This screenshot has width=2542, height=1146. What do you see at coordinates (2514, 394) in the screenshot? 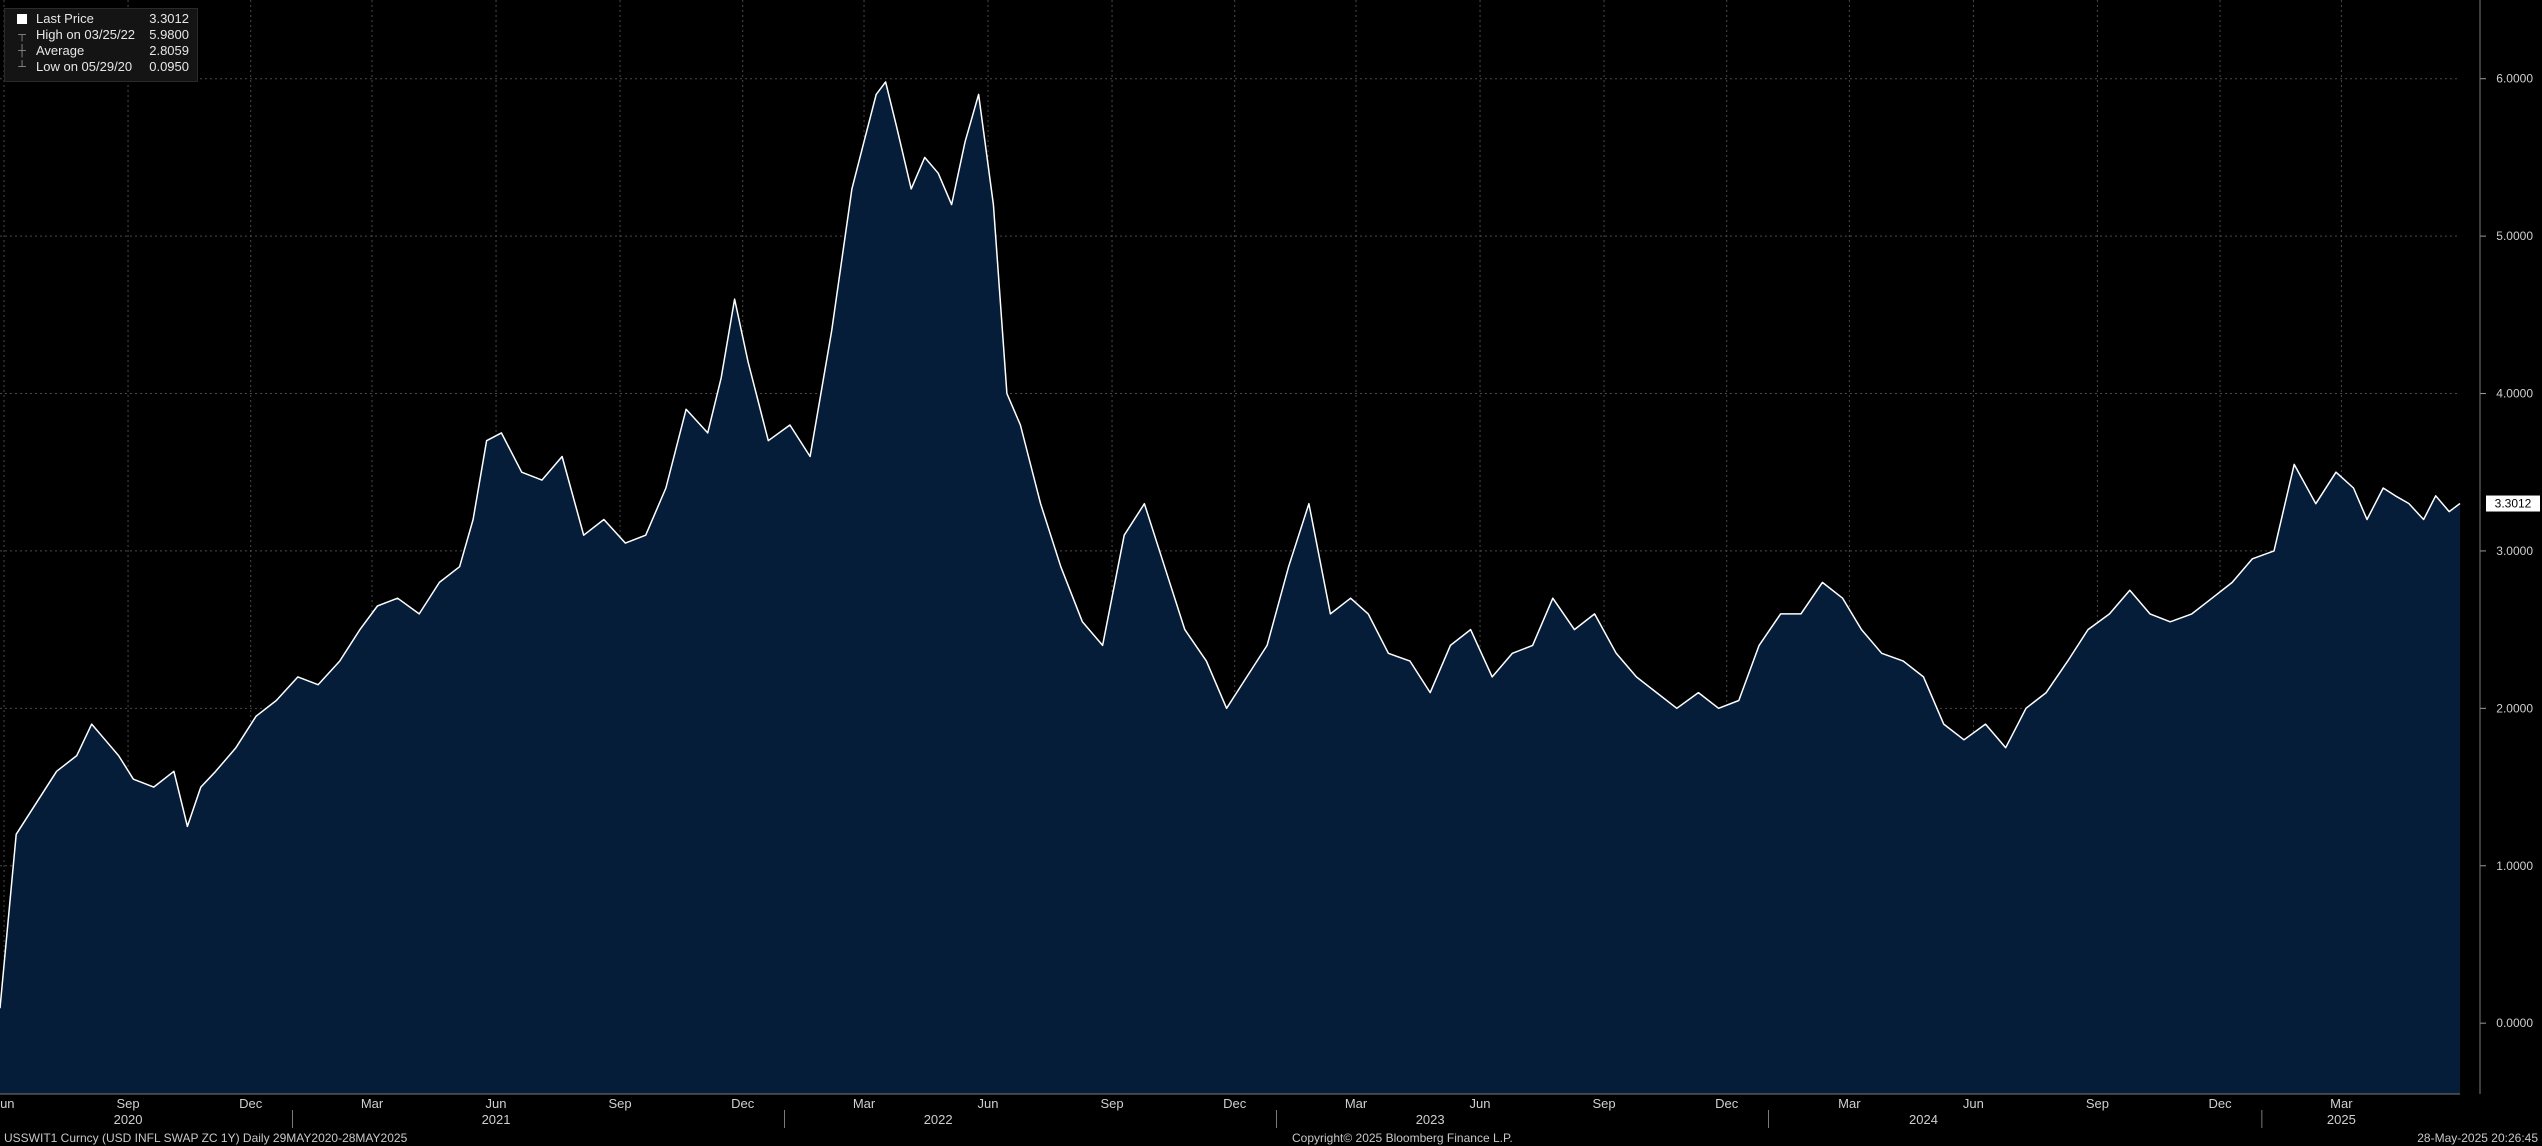
I see `y-tick-label: 4.0000` at bounding box center [2514, 394].